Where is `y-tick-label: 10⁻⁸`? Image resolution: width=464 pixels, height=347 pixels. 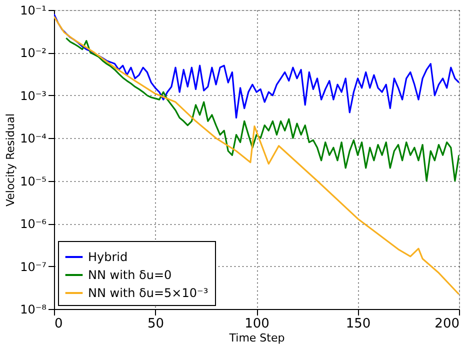 y-tick-label: 10⁻⁸ is located at coordinates (33, 309).